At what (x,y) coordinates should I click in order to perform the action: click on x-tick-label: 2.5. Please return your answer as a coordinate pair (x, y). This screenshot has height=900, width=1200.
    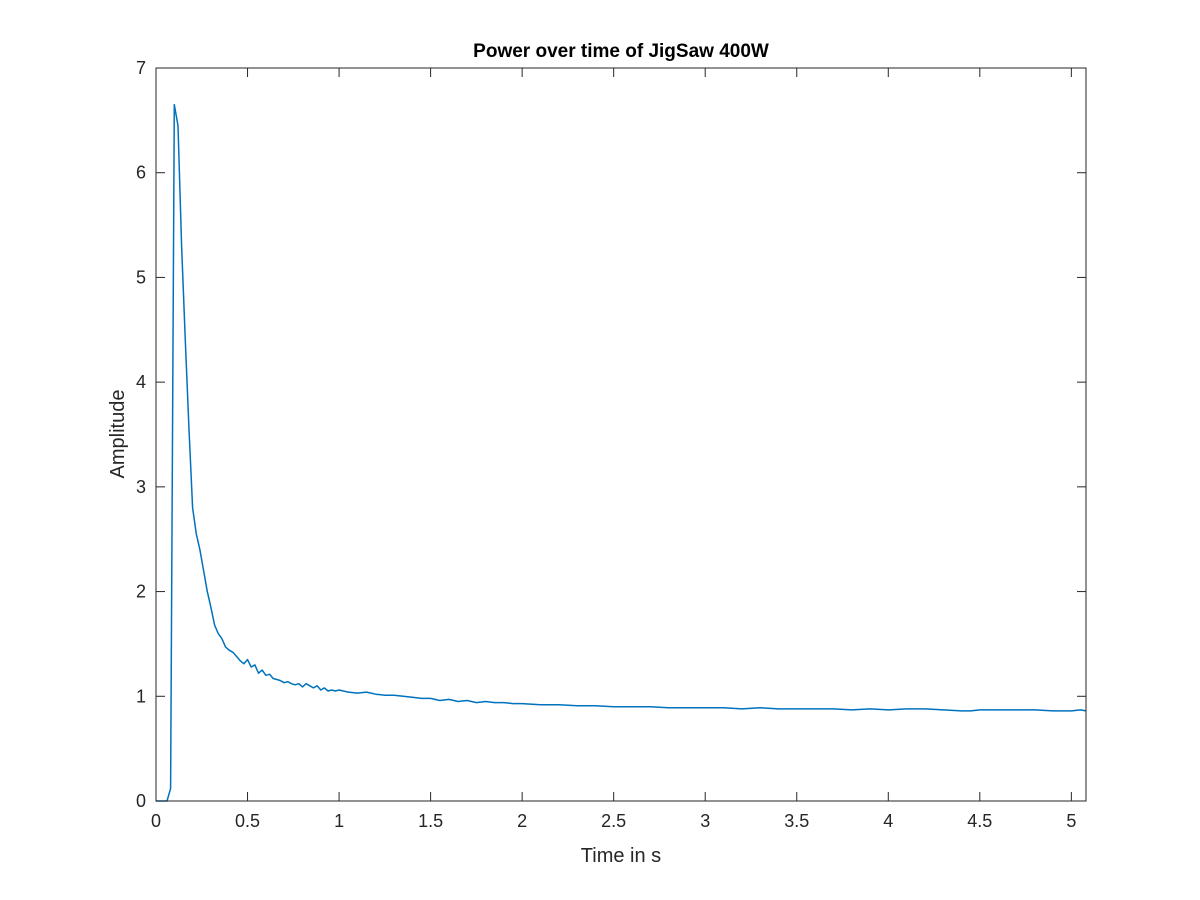
    Looking at the image, I should click on (613, 821).